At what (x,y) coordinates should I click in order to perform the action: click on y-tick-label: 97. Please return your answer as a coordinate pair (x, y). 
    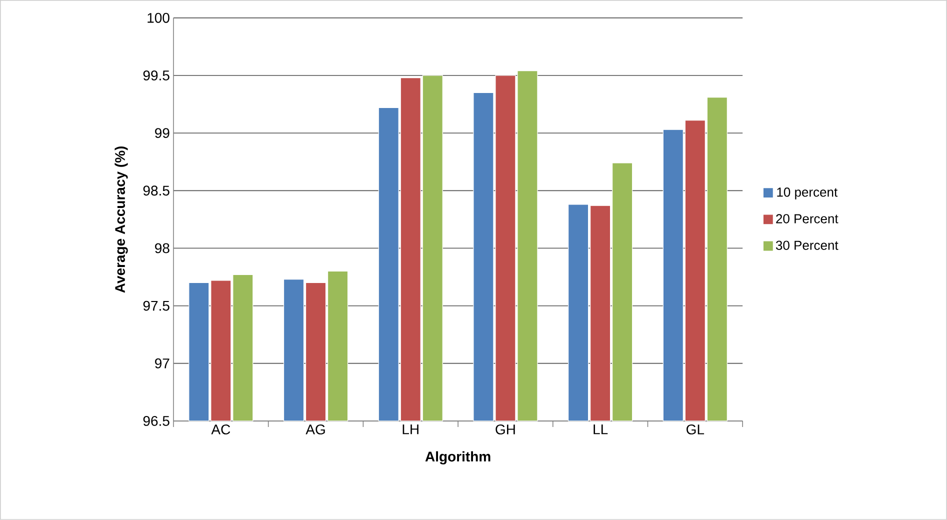
    Looking at the image, I should click on (162, 363).